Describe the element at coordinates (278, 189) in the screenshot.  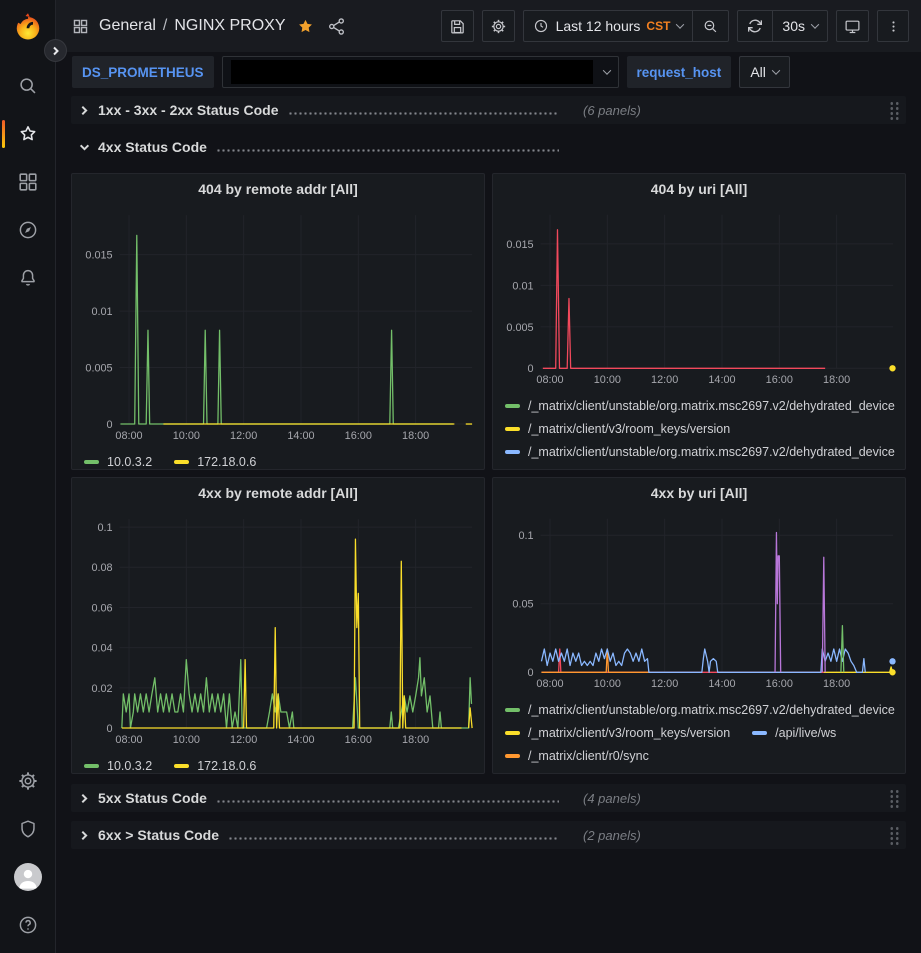
I see `panel-title: 404 by remote addr [All]` at that location.